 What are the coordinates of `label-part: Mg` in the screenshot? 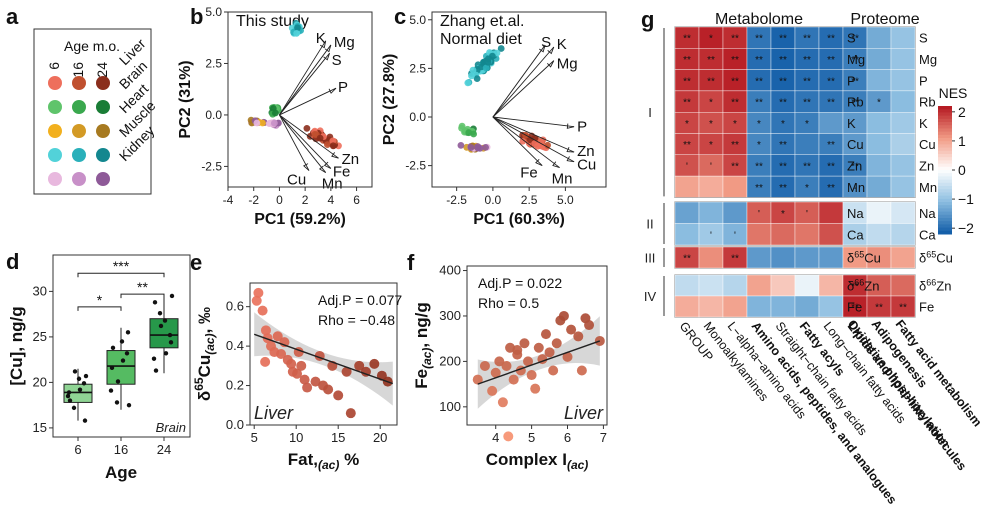 It's located at (856, 59).